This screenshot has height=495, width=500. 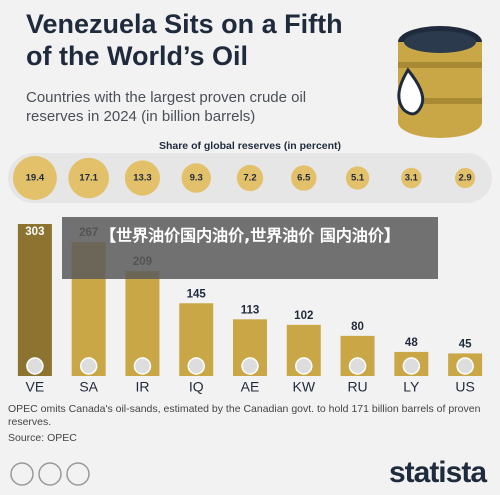 I want to click on logo: statista, so click(x=437, y=472).